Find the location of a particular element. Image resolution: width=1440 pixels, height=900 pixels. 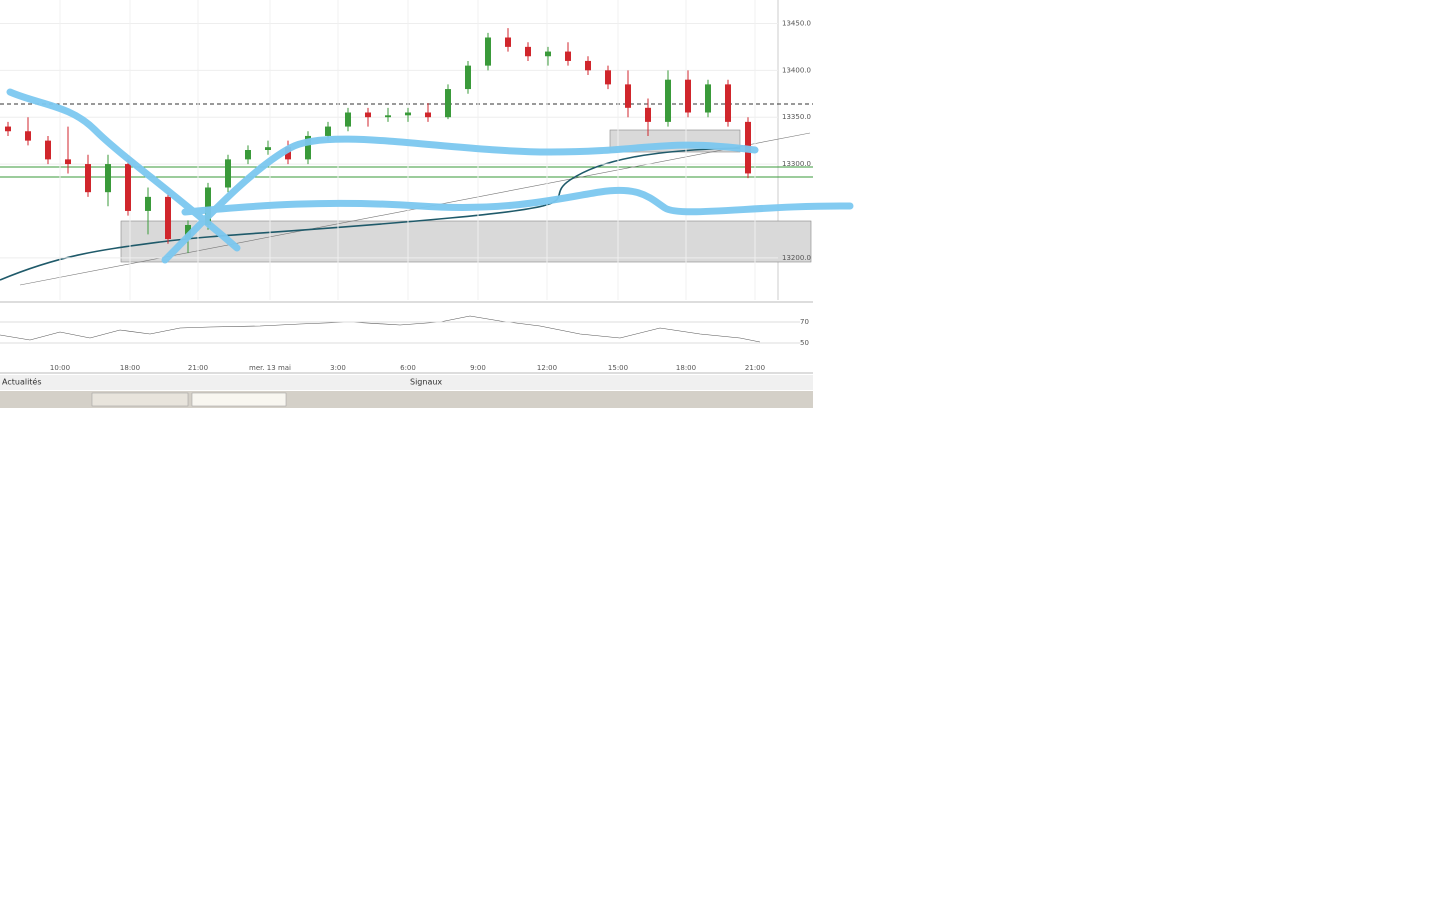

y-tick-label: 13300.0 is located at coordinates (796, 164).